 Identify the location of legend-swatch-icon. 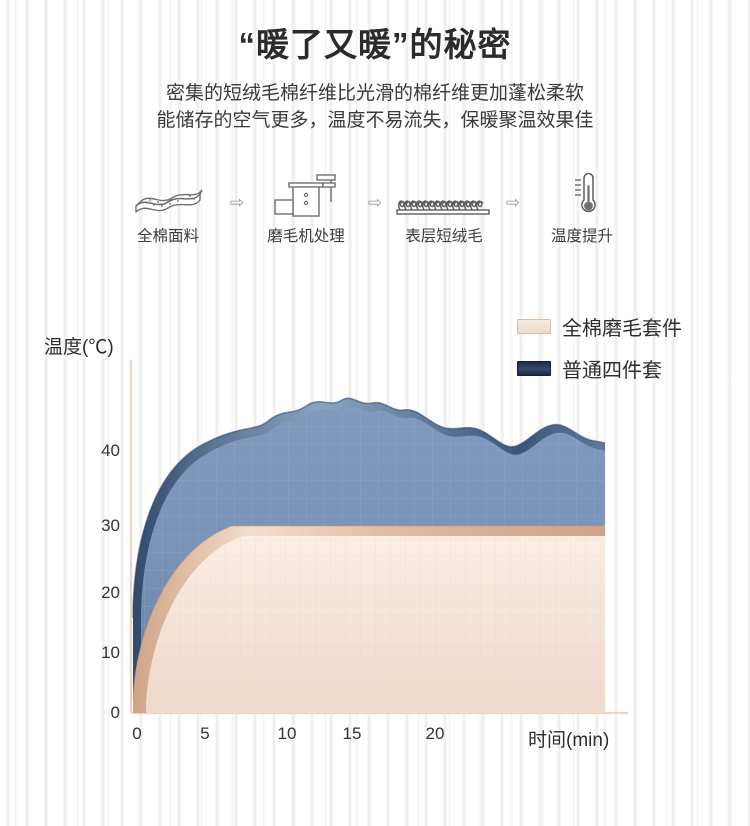
(534, 326).